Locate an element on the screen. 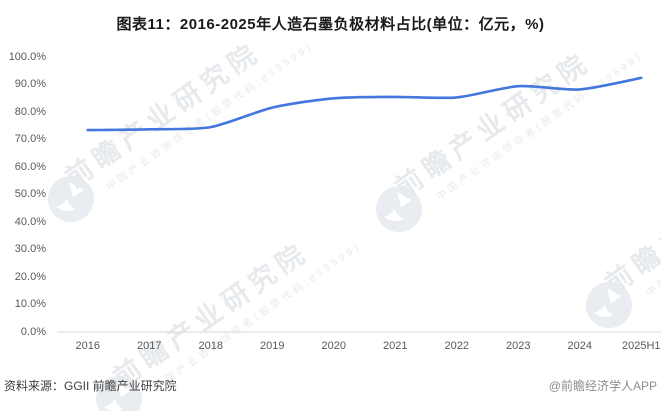 This screenshot has height=411, width=661. x-axis-tick-label: 2023 is located at coordinates (518, 346).